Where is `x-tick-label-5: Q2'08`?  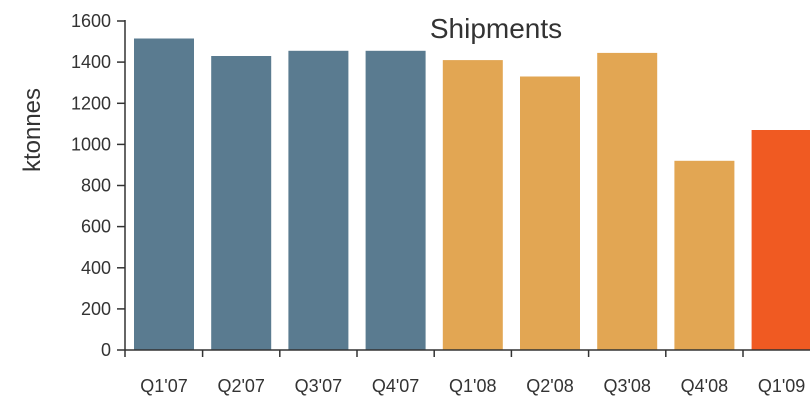
x-tick-label-5: Q2'08 is located at coordinates (549, 386).